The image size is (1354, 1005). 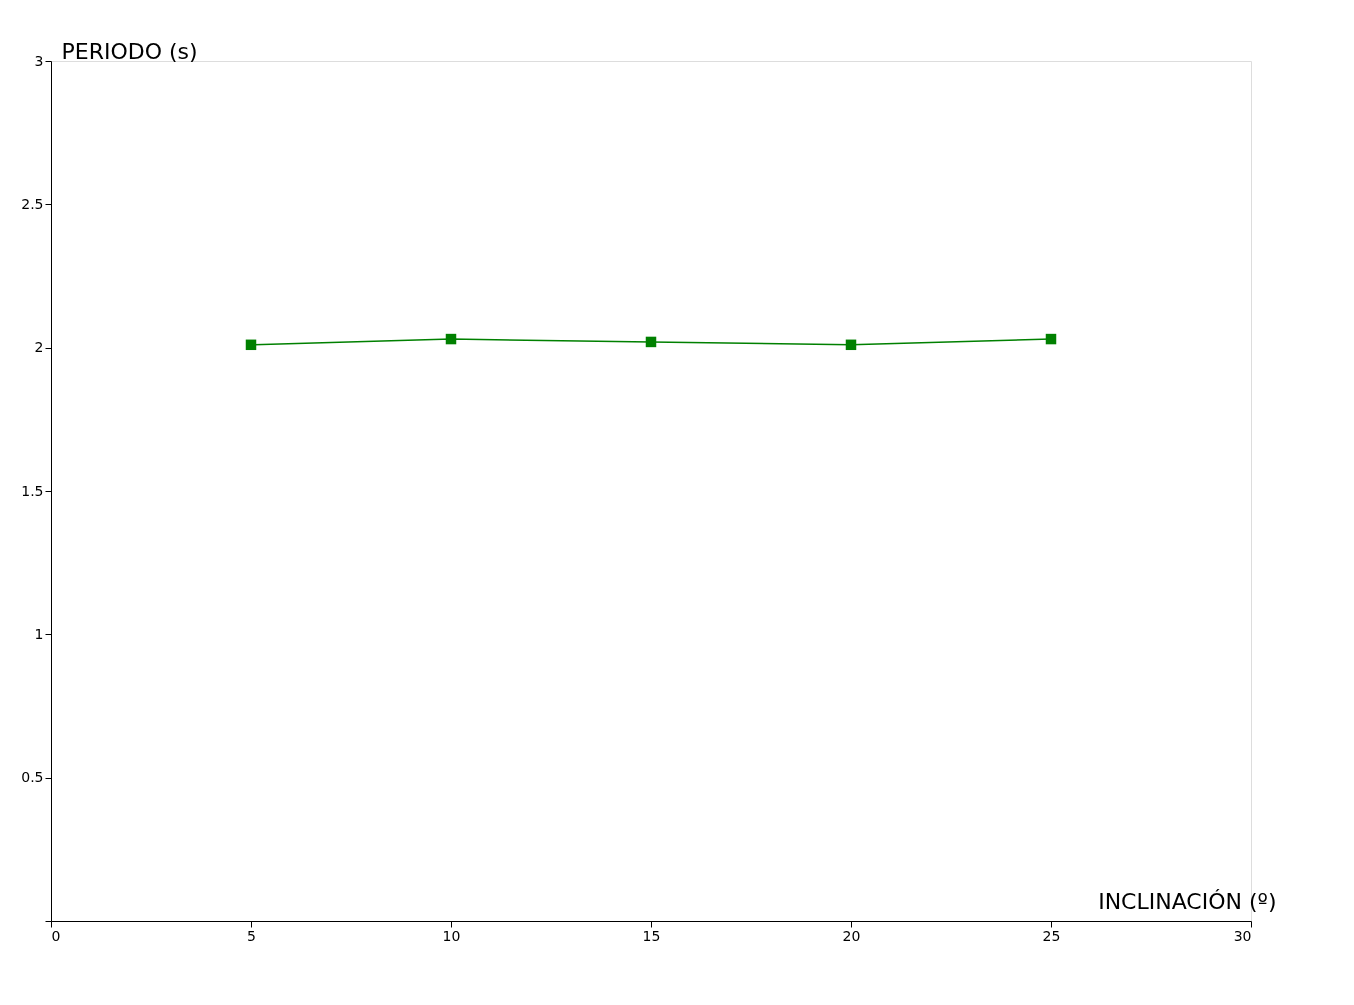 I want to click on y-tick-label: 1.5, so click(x=32, y=490).